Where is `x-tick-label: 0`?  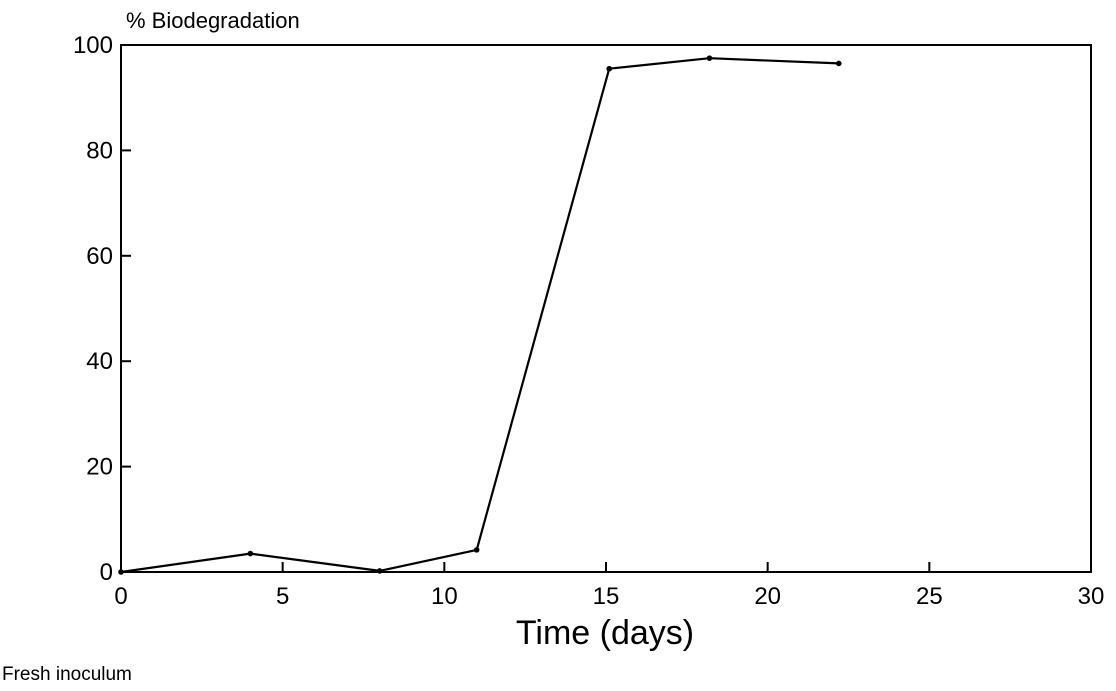
x-tick-label: 0 is located at coordinates (120, 596).